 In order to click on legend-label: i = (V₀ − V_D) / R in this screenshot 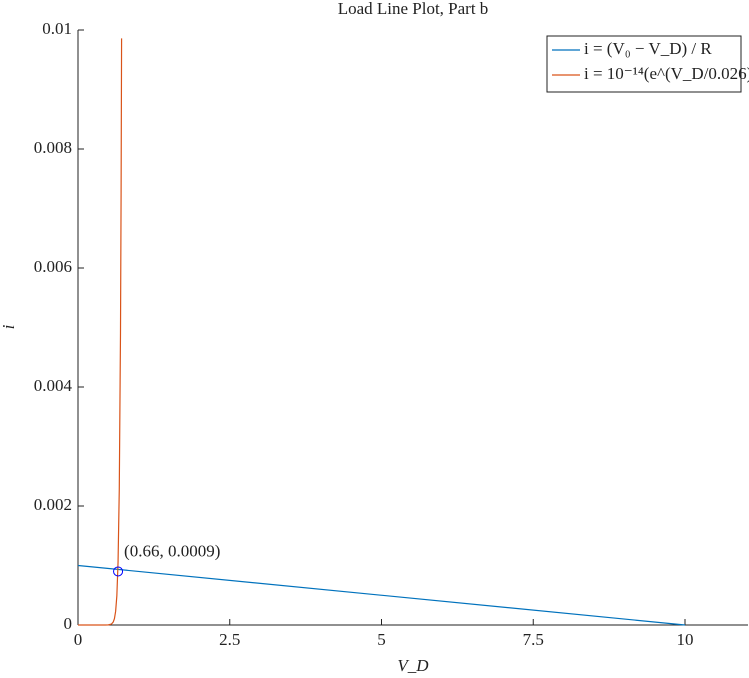, I will do `click(648, 48)`.